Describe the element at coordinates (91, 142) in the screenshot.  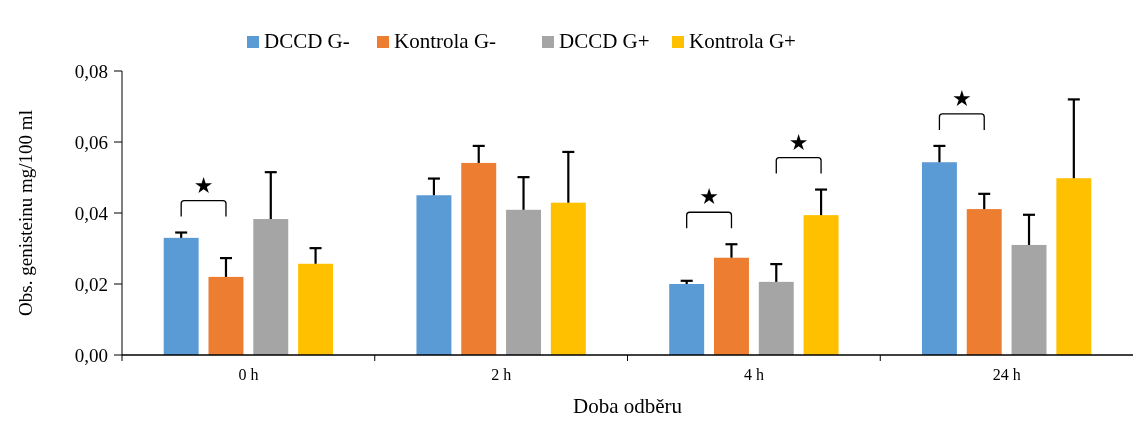
I see `y-tick-label: 0,06` at that location.